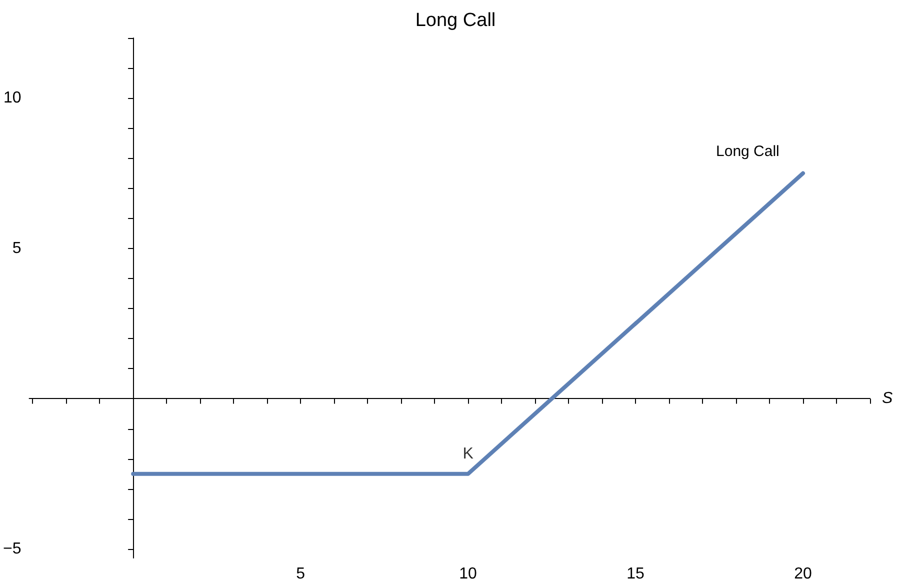 Image resolution: width=911 pixels, height=582 pixels. I want to click on y-tick-label: −5, so click(12, 549).